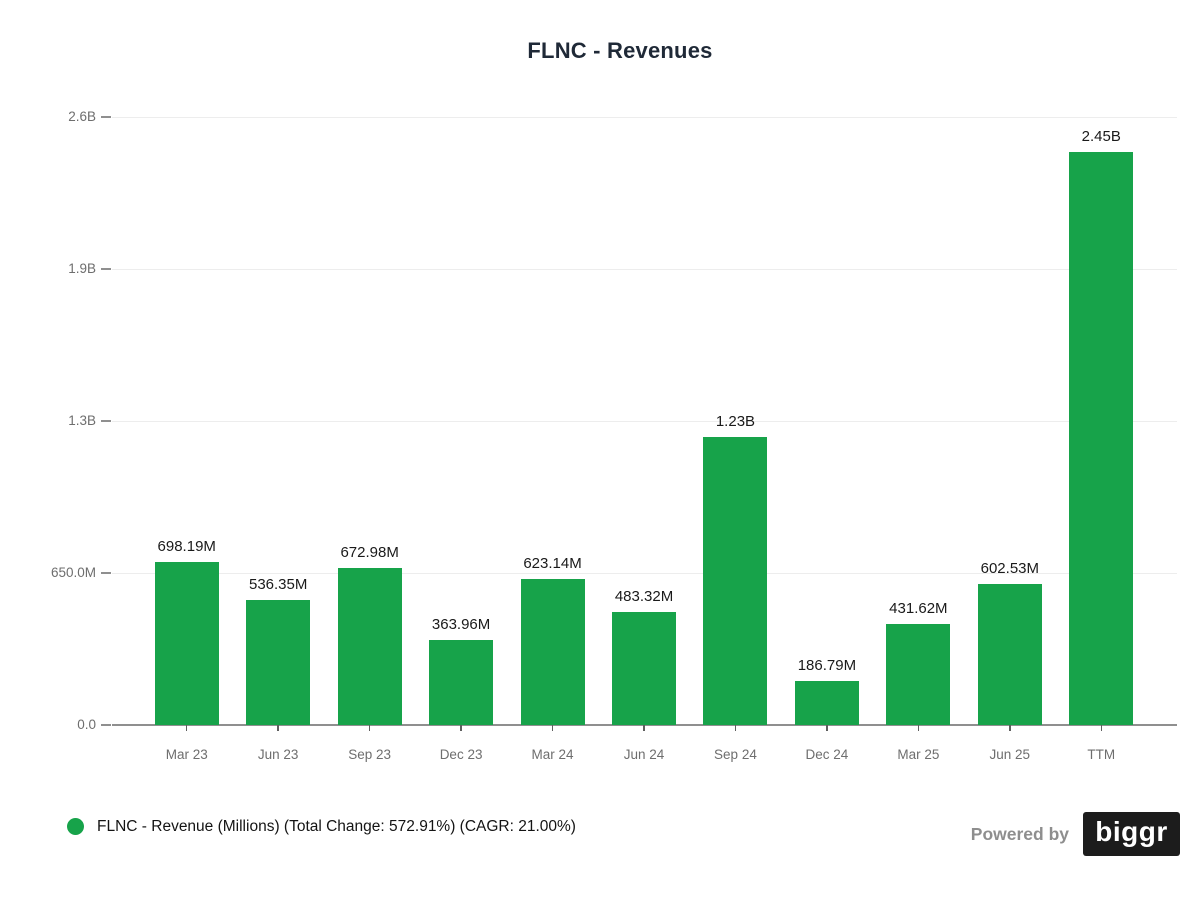 Image resolution: width=1200 pixels, height=900 pixels. I want to click on x-axis-label-mar-23: Mar 23, so click(186, 754).